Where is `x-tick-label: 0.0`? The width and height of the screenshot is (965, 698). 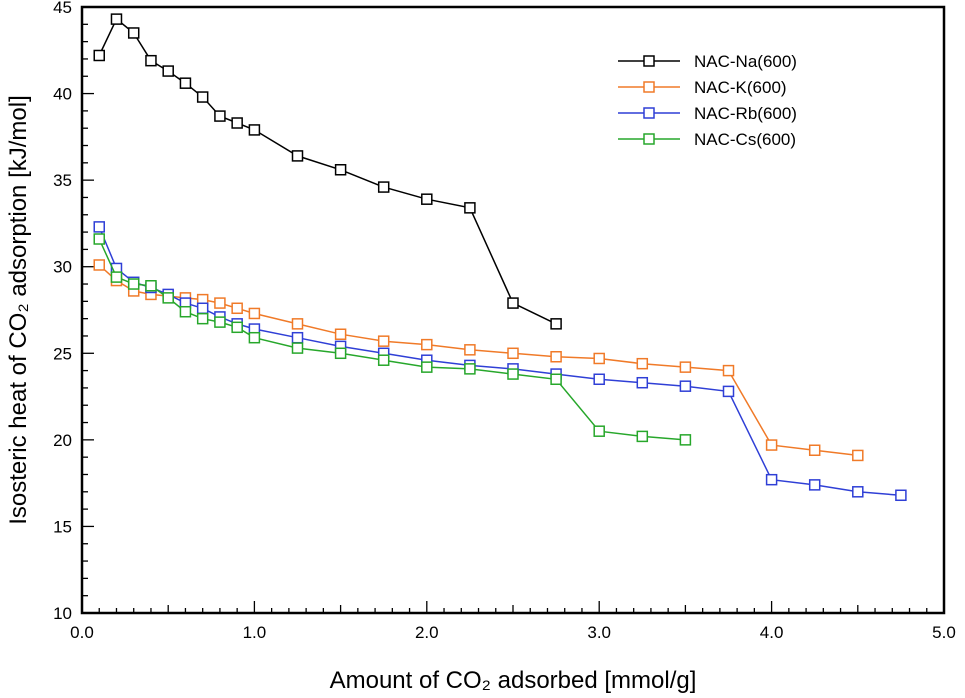 x-tick-label: 0.0 is located at coordinates (82, 632).